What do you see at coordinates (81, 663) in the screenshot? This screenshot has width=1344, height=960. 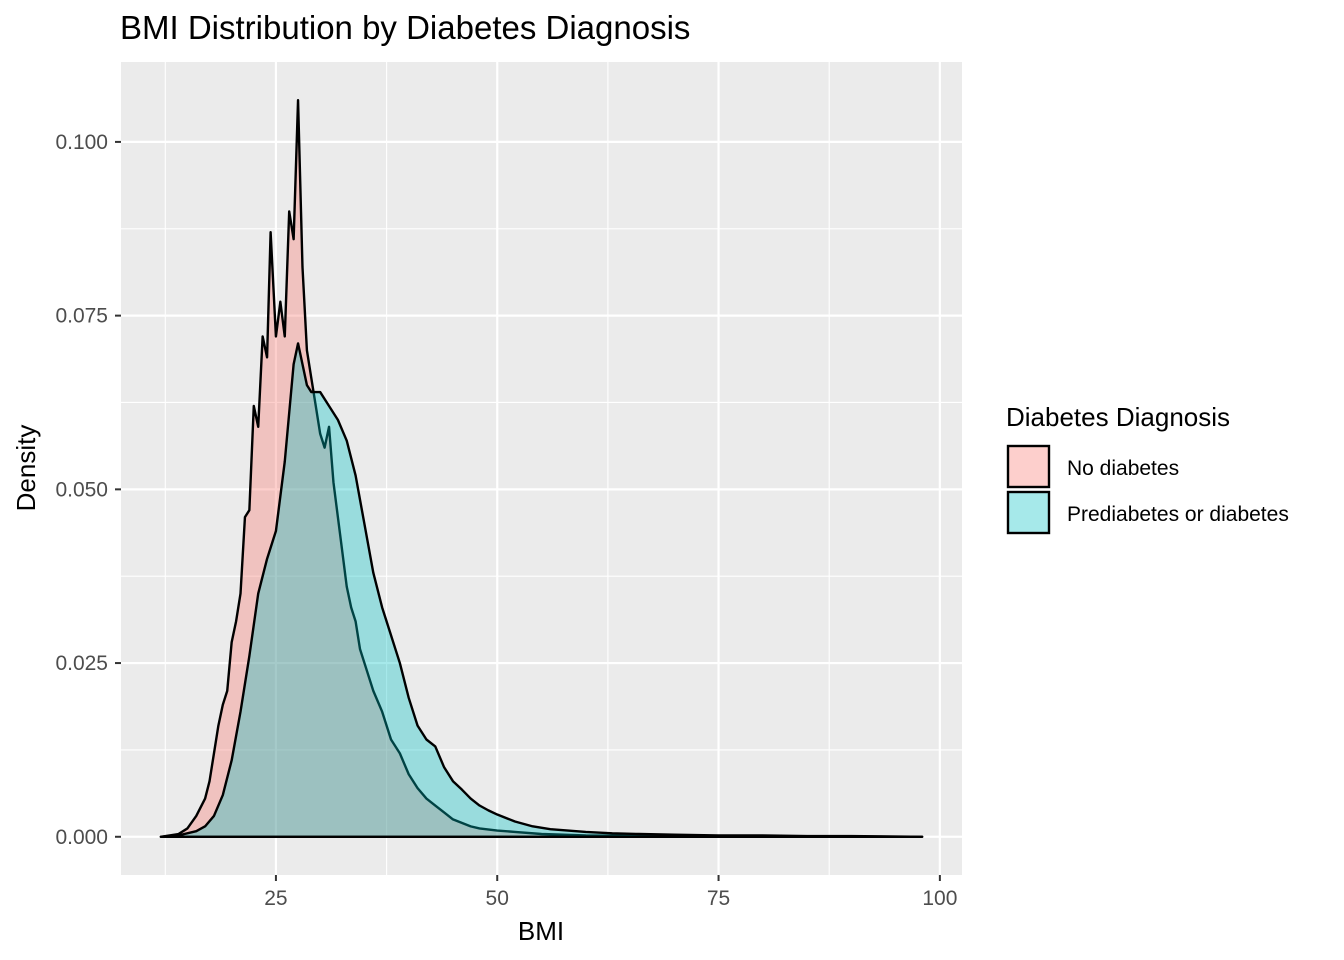 I see `y-tick-label: 0.025` at bounding box center [81, 663].